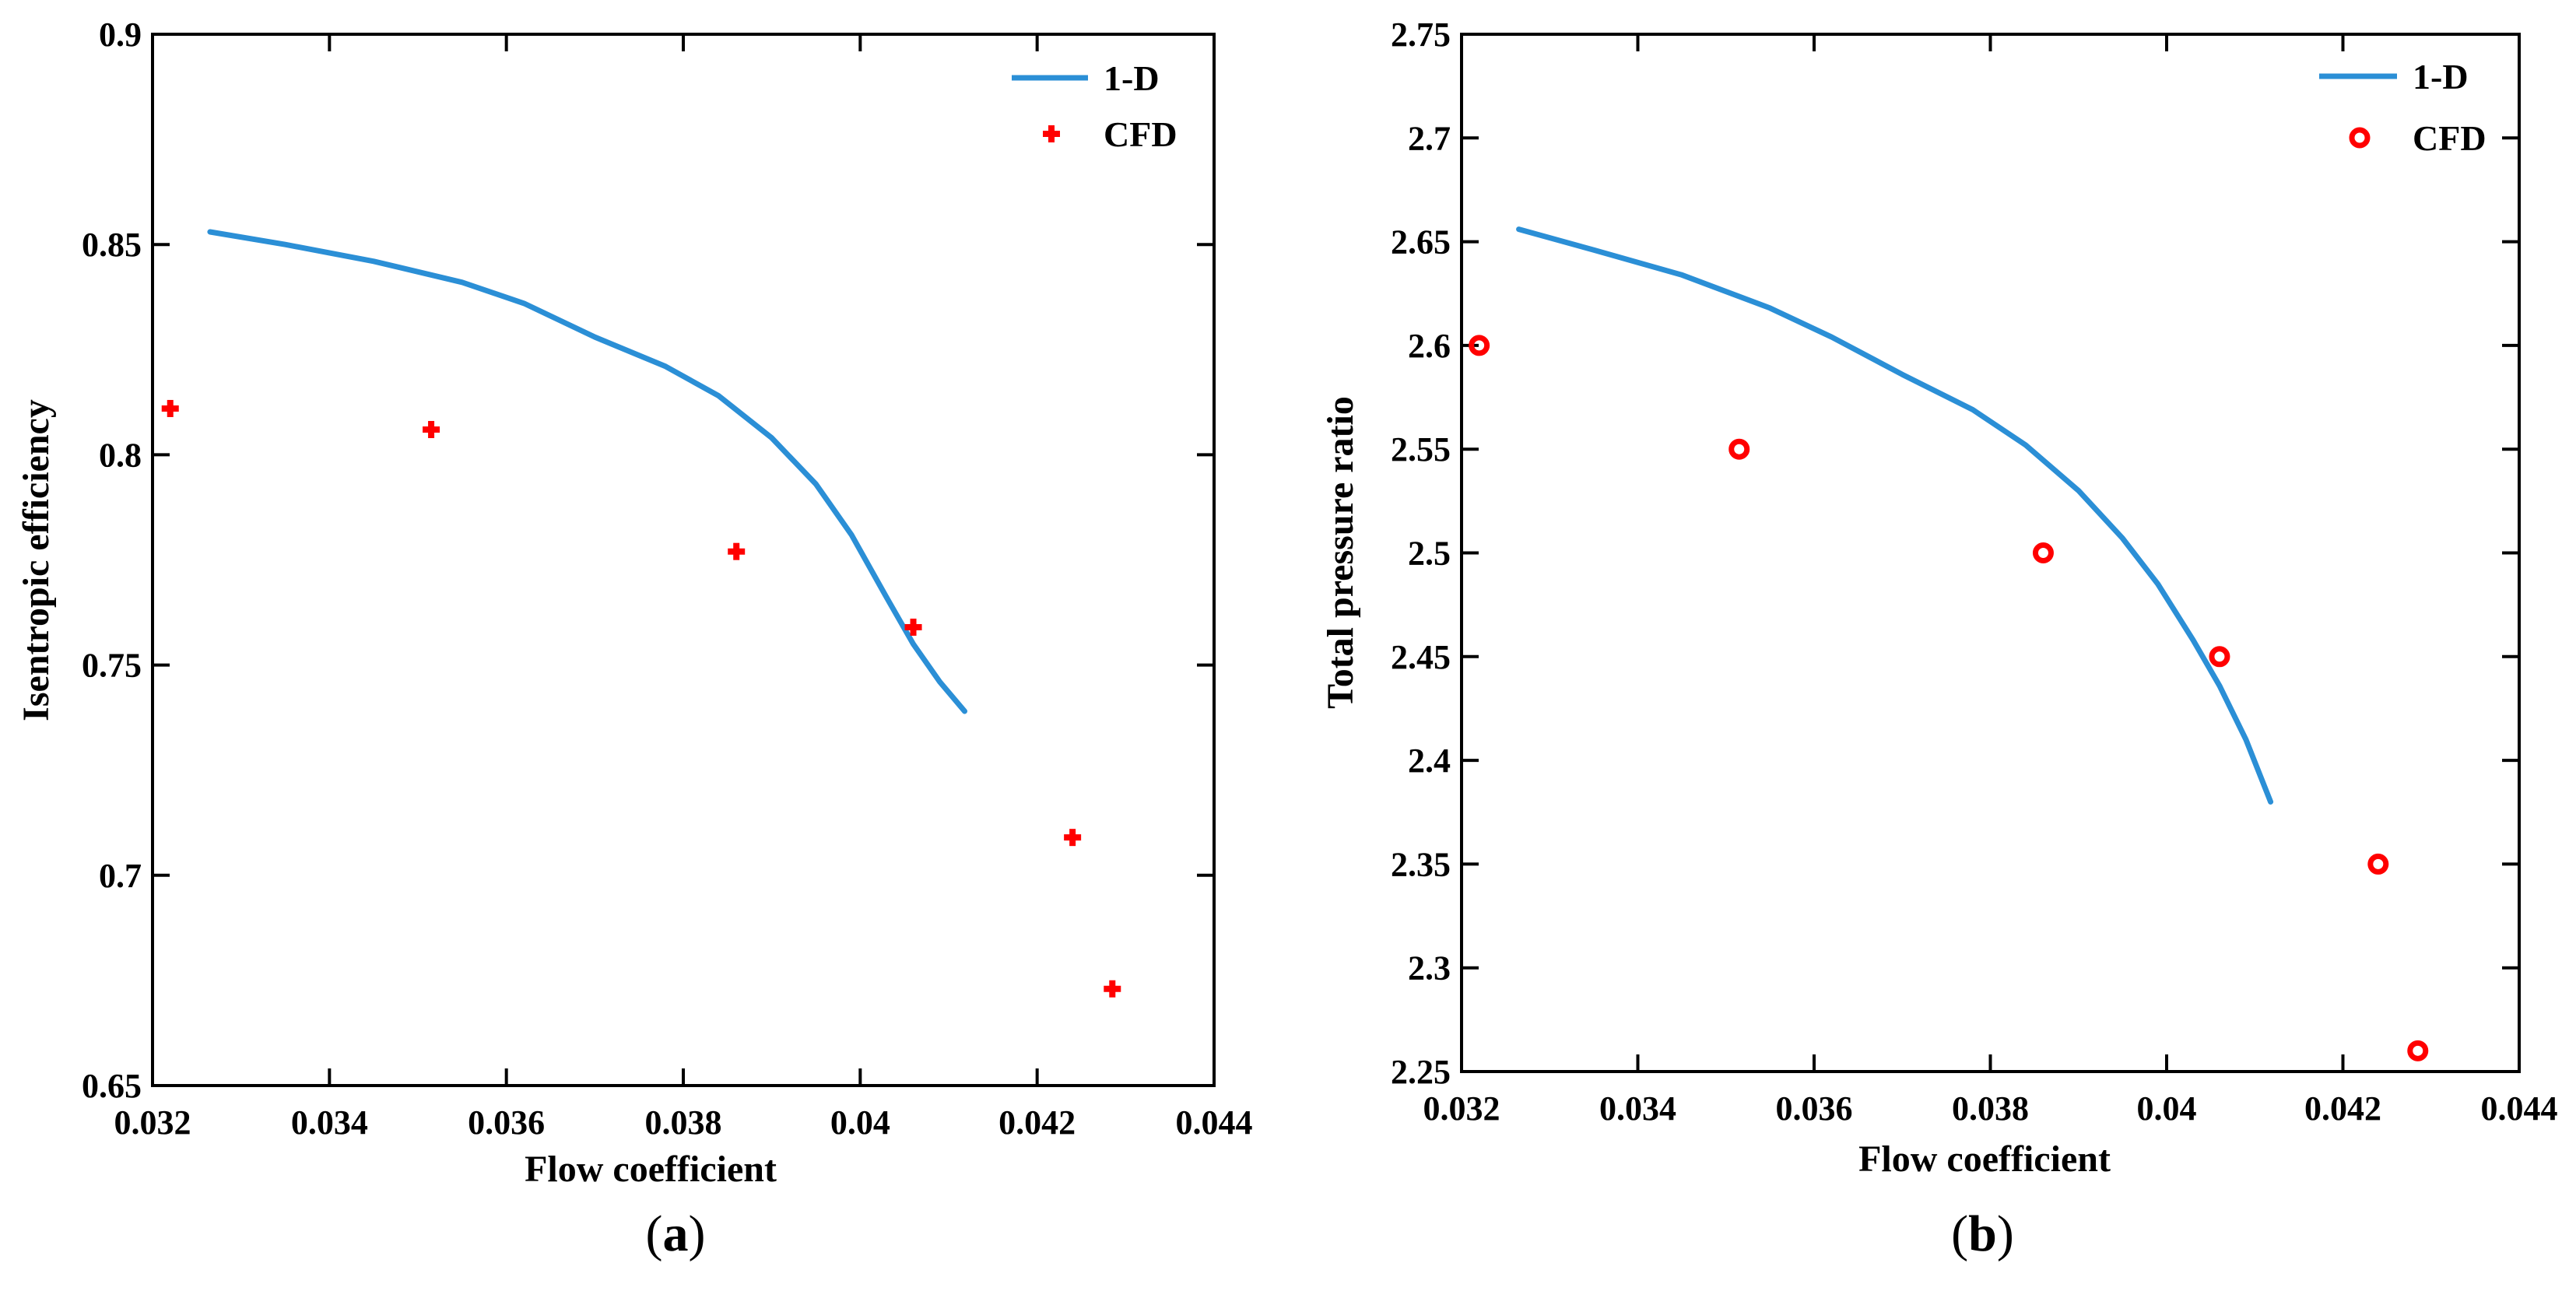 Image resolution: width=2576 pixels, height=1298 pixels. What do you see at coordinates (1421, 242) in the screenshot?
I see `y-tick-label: 2.65` at bounding box center [1421, 242].